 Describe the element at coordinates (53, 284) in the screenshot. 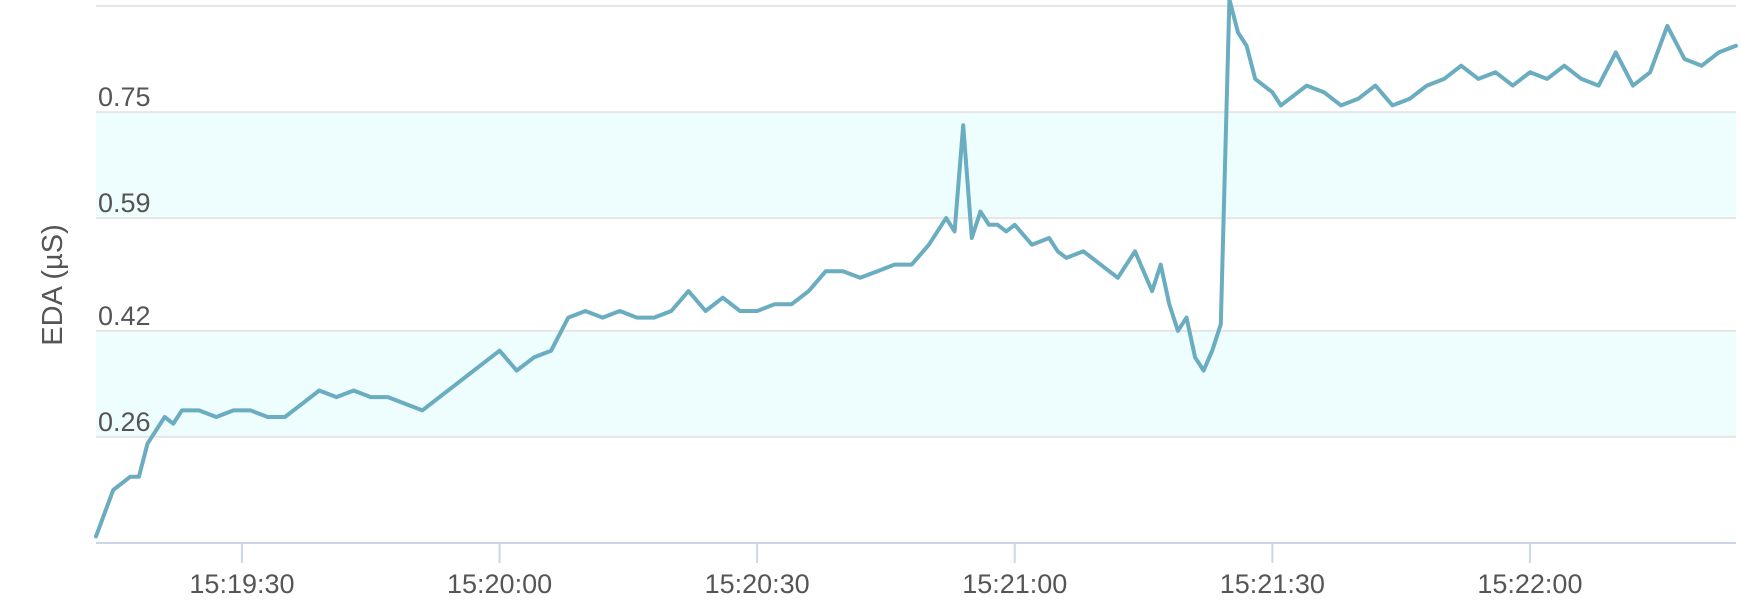

I see `y-axis-title: EDA (µS)` at that location.